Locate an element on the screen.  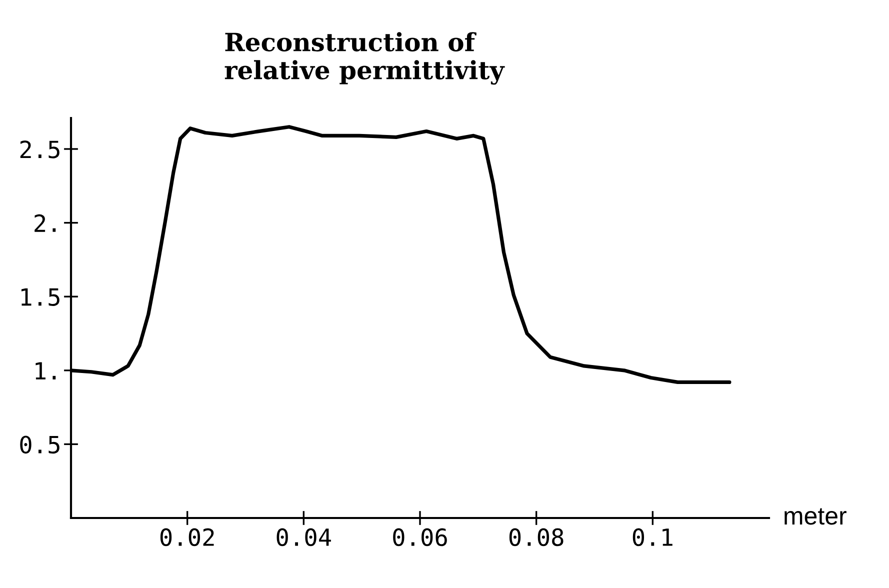
chart-title: Reconstruction of relative permittivity is located at coordinates (364, 58).